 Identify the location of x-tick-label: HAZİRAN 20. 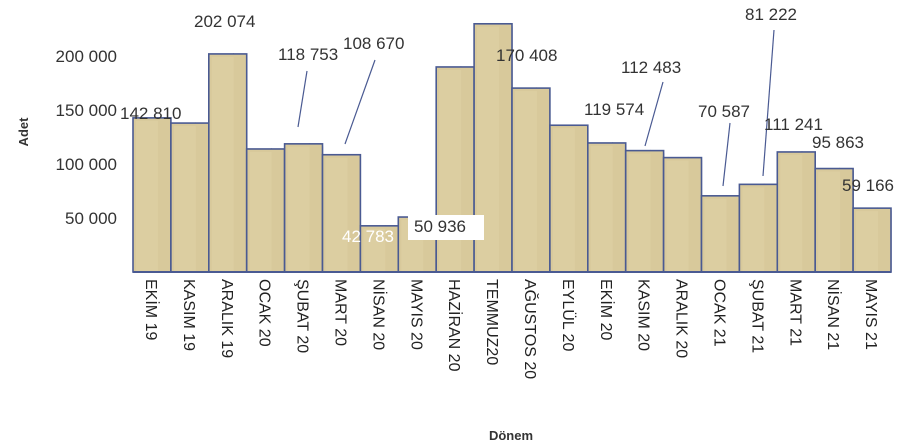
(454, 325).